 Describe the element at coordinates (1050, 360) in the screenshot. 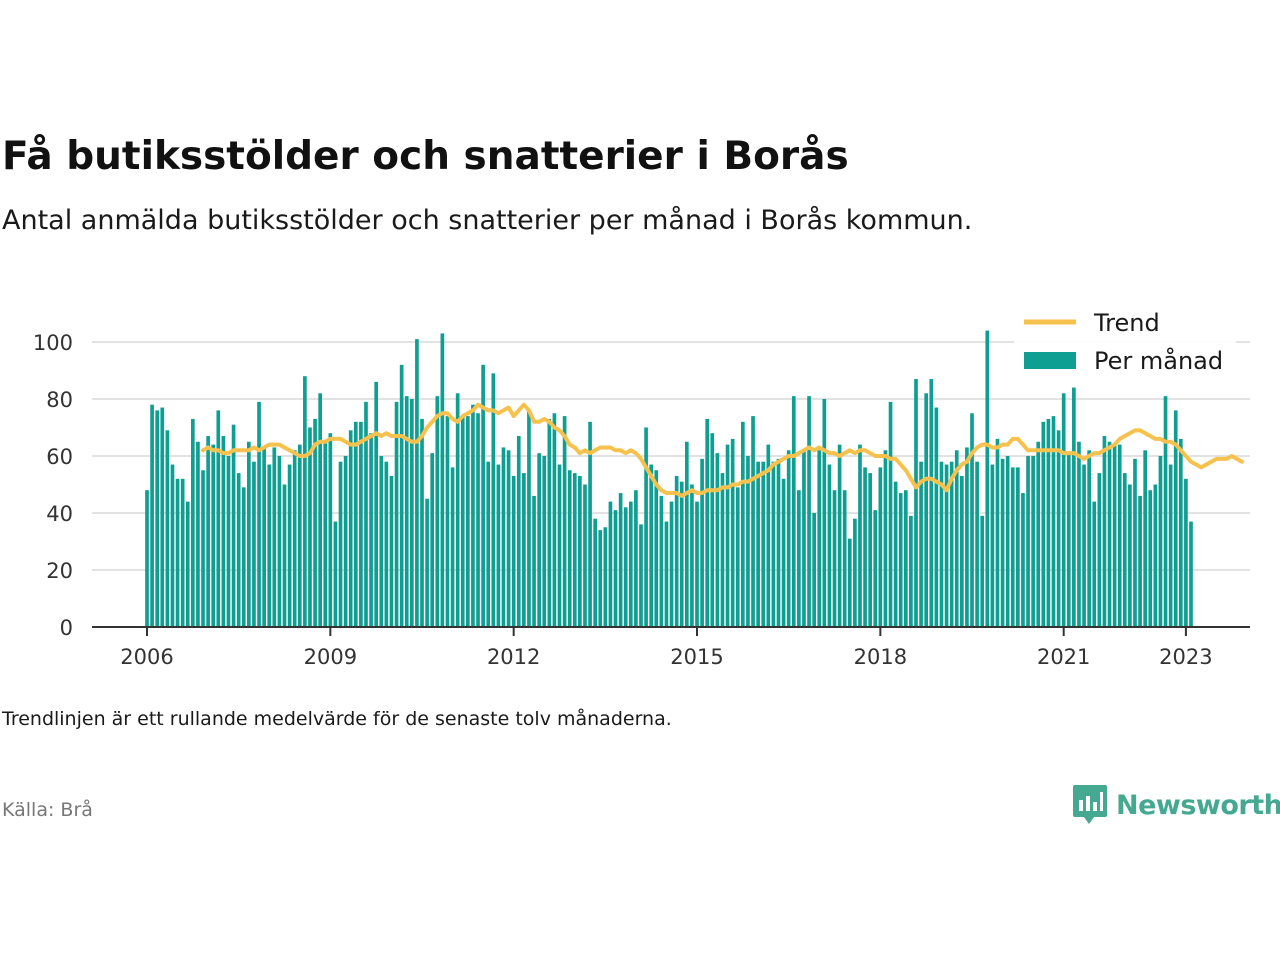

I see `legend-bar-swatch` at that location.